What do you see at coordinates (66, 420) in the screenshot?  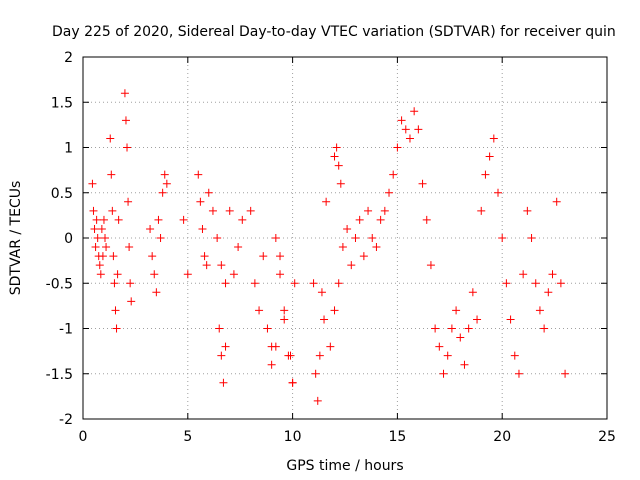 I see `y-tick-label: -2` at bounding box center [66, 420].